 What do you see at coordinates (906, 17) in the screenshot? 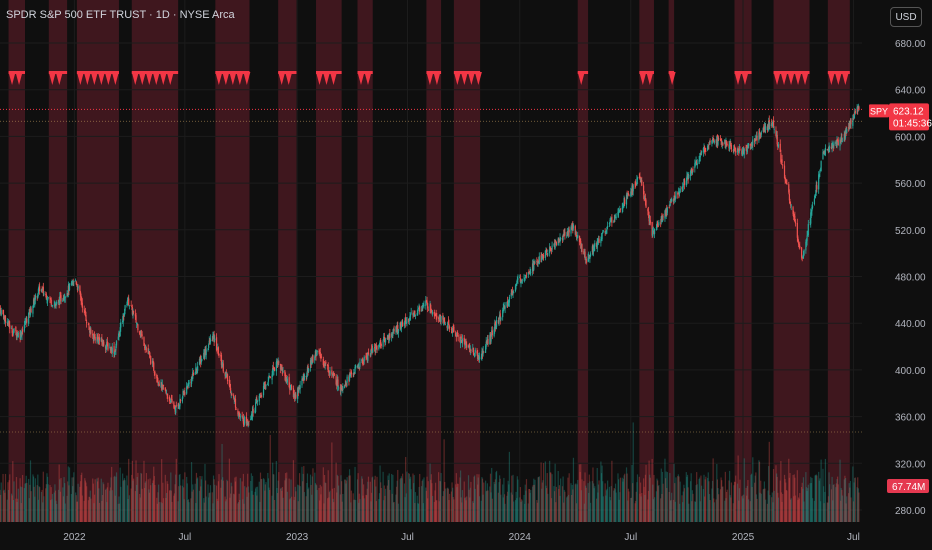
I see `currency-button: USD` at bounding box center [906, 17].